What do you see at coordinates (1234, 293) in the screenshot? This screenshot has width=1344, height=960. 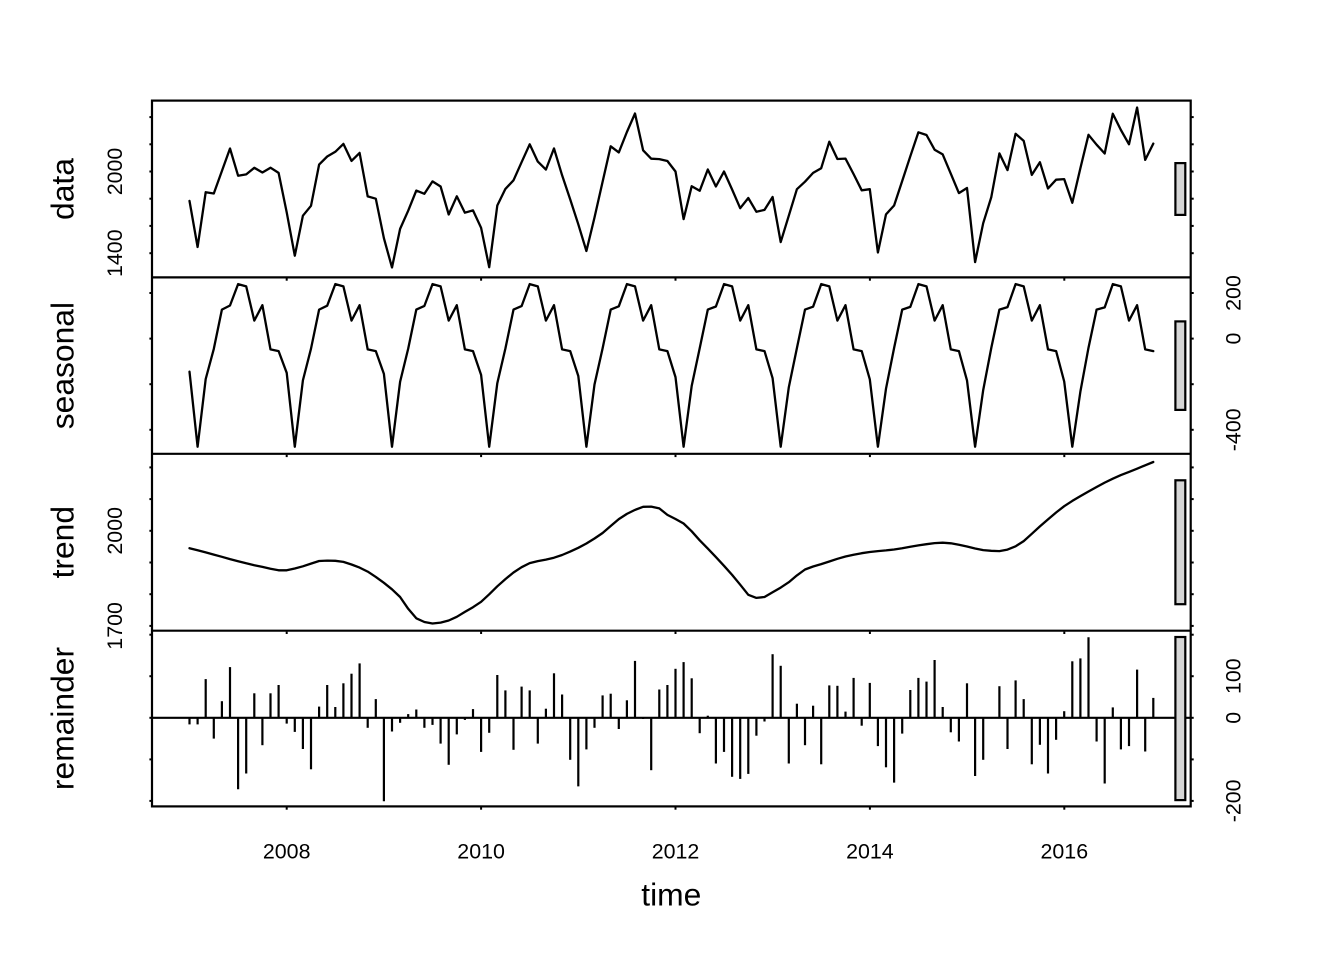 I see `svg-text: 200` at bounding box center [1234, 293].